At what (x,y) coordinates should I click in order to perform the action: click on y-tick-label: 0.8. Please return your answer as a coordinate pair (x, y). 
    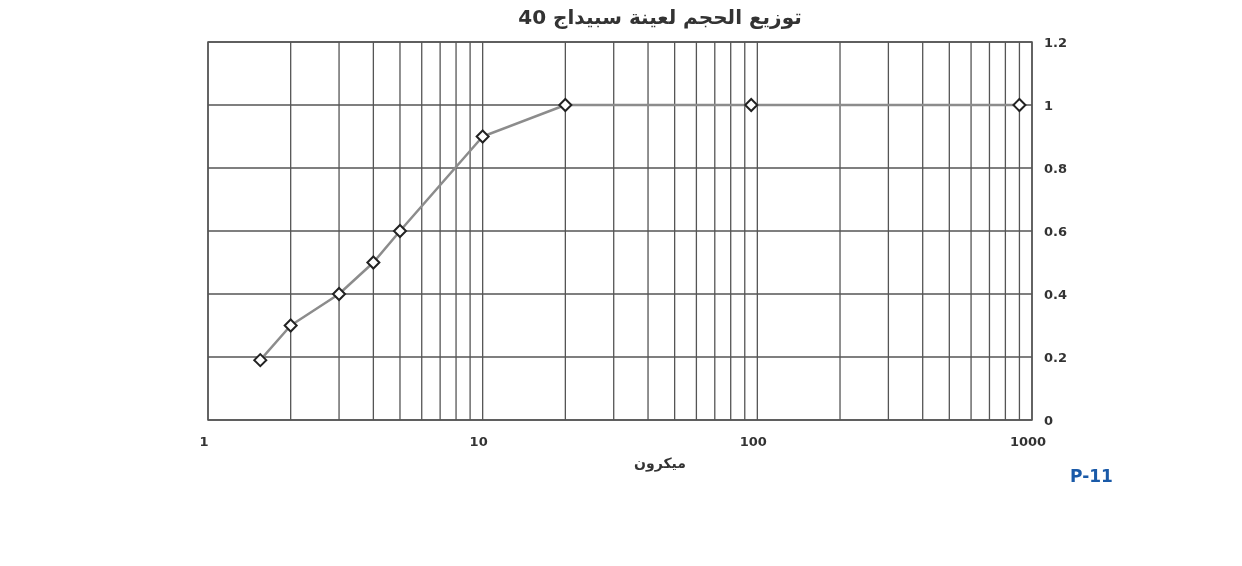
    Looking at the image, I should click on (1056, 168).